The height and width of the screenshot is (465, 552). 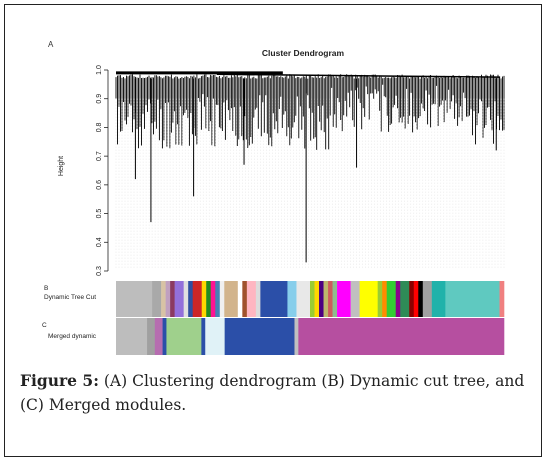 I want to click on dynamic-tree-cut-bar, so click(x=310, y=299).